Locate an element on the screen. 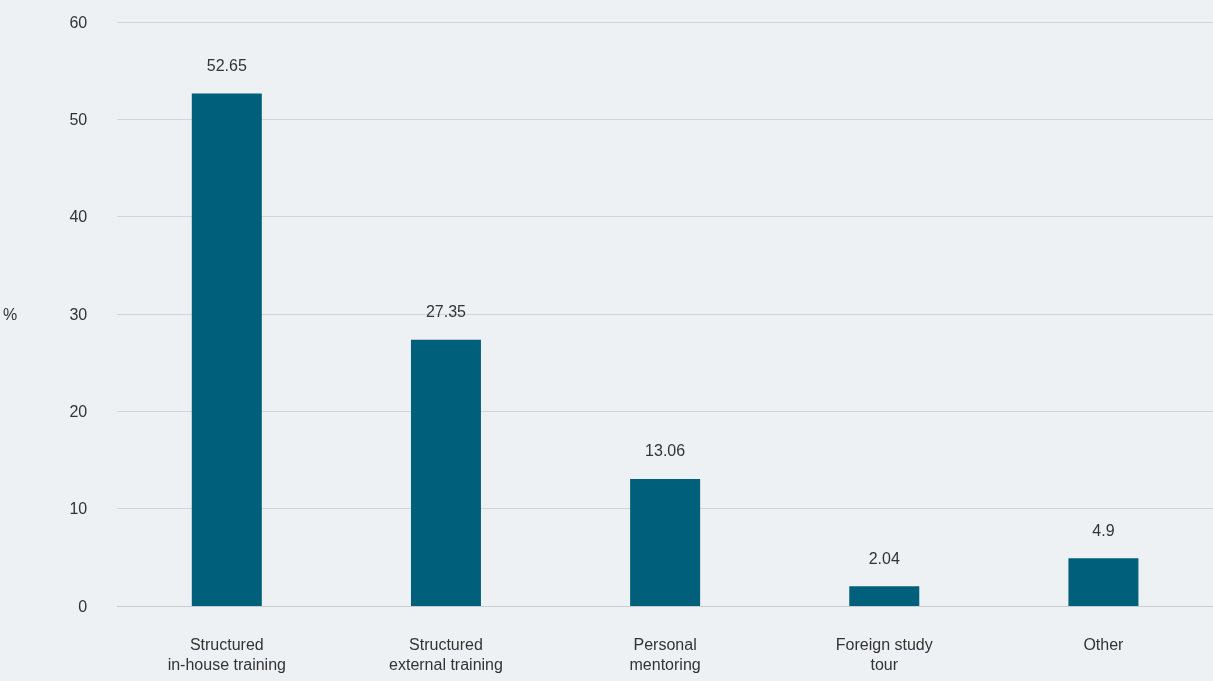 The image size is (1213, 681). x-tick-label: Structured in-house training is located at coordinates (226, 654).